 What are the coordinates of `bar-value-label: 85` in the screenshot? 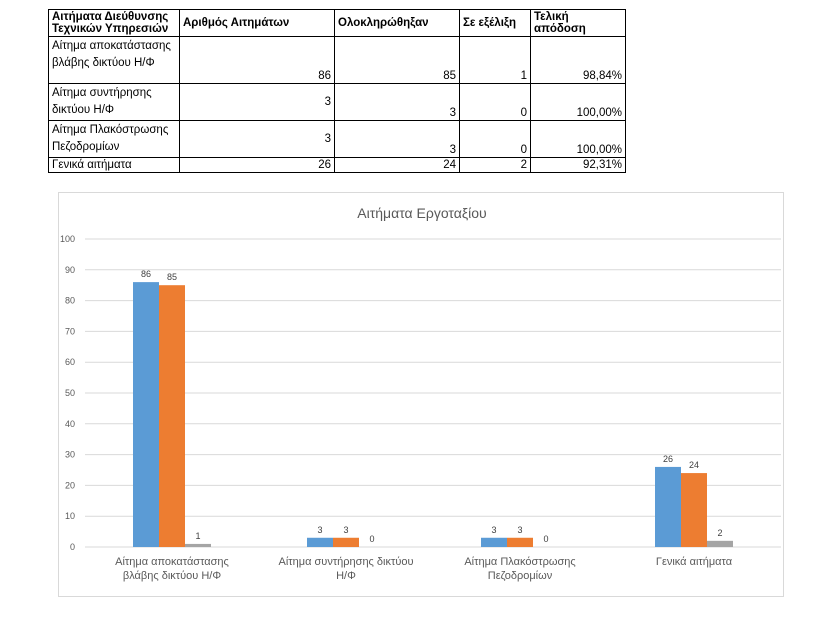 It's located at (172, 277).